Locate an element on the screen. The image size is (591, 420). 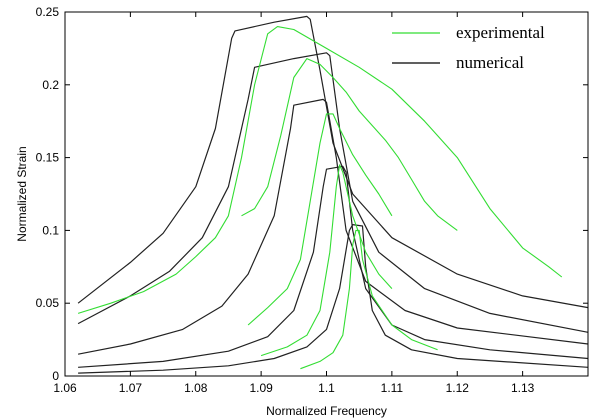
legend: experimental numerical is located at coordinates (468, 47).